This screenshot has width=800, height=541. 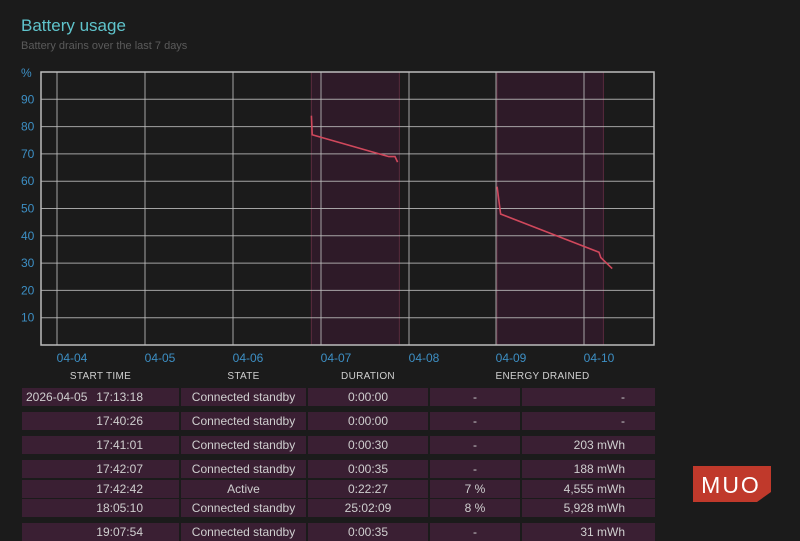 I want to click on muo-watermark-logo: MUO, so click(x=732, y=484).